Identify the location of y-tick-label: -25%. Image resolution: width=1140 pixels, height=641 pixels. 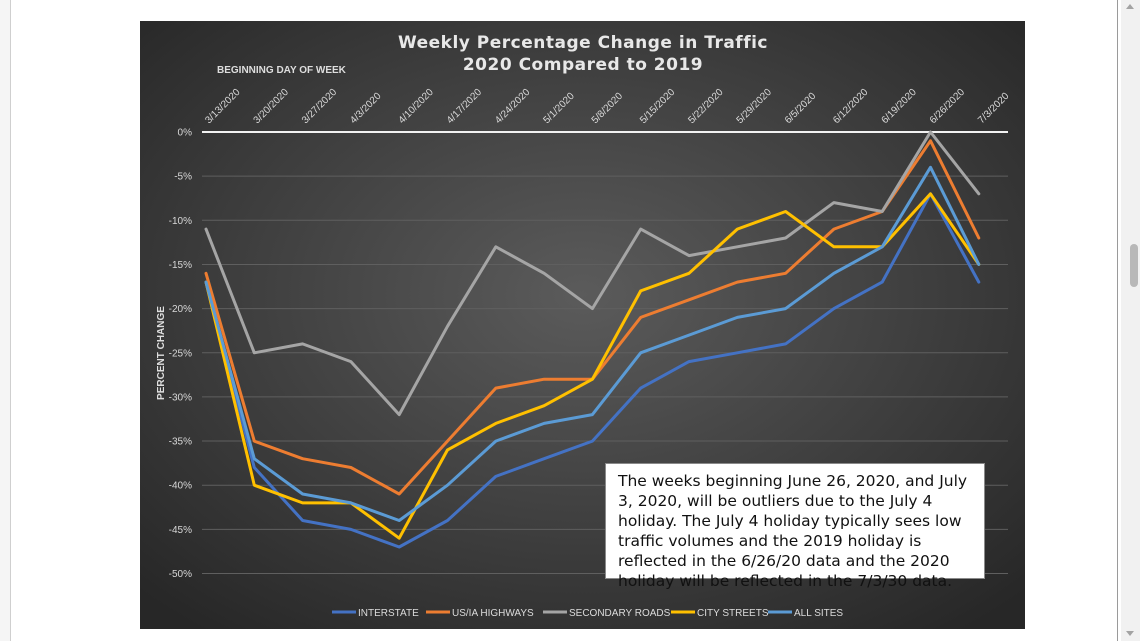
(180, 353).